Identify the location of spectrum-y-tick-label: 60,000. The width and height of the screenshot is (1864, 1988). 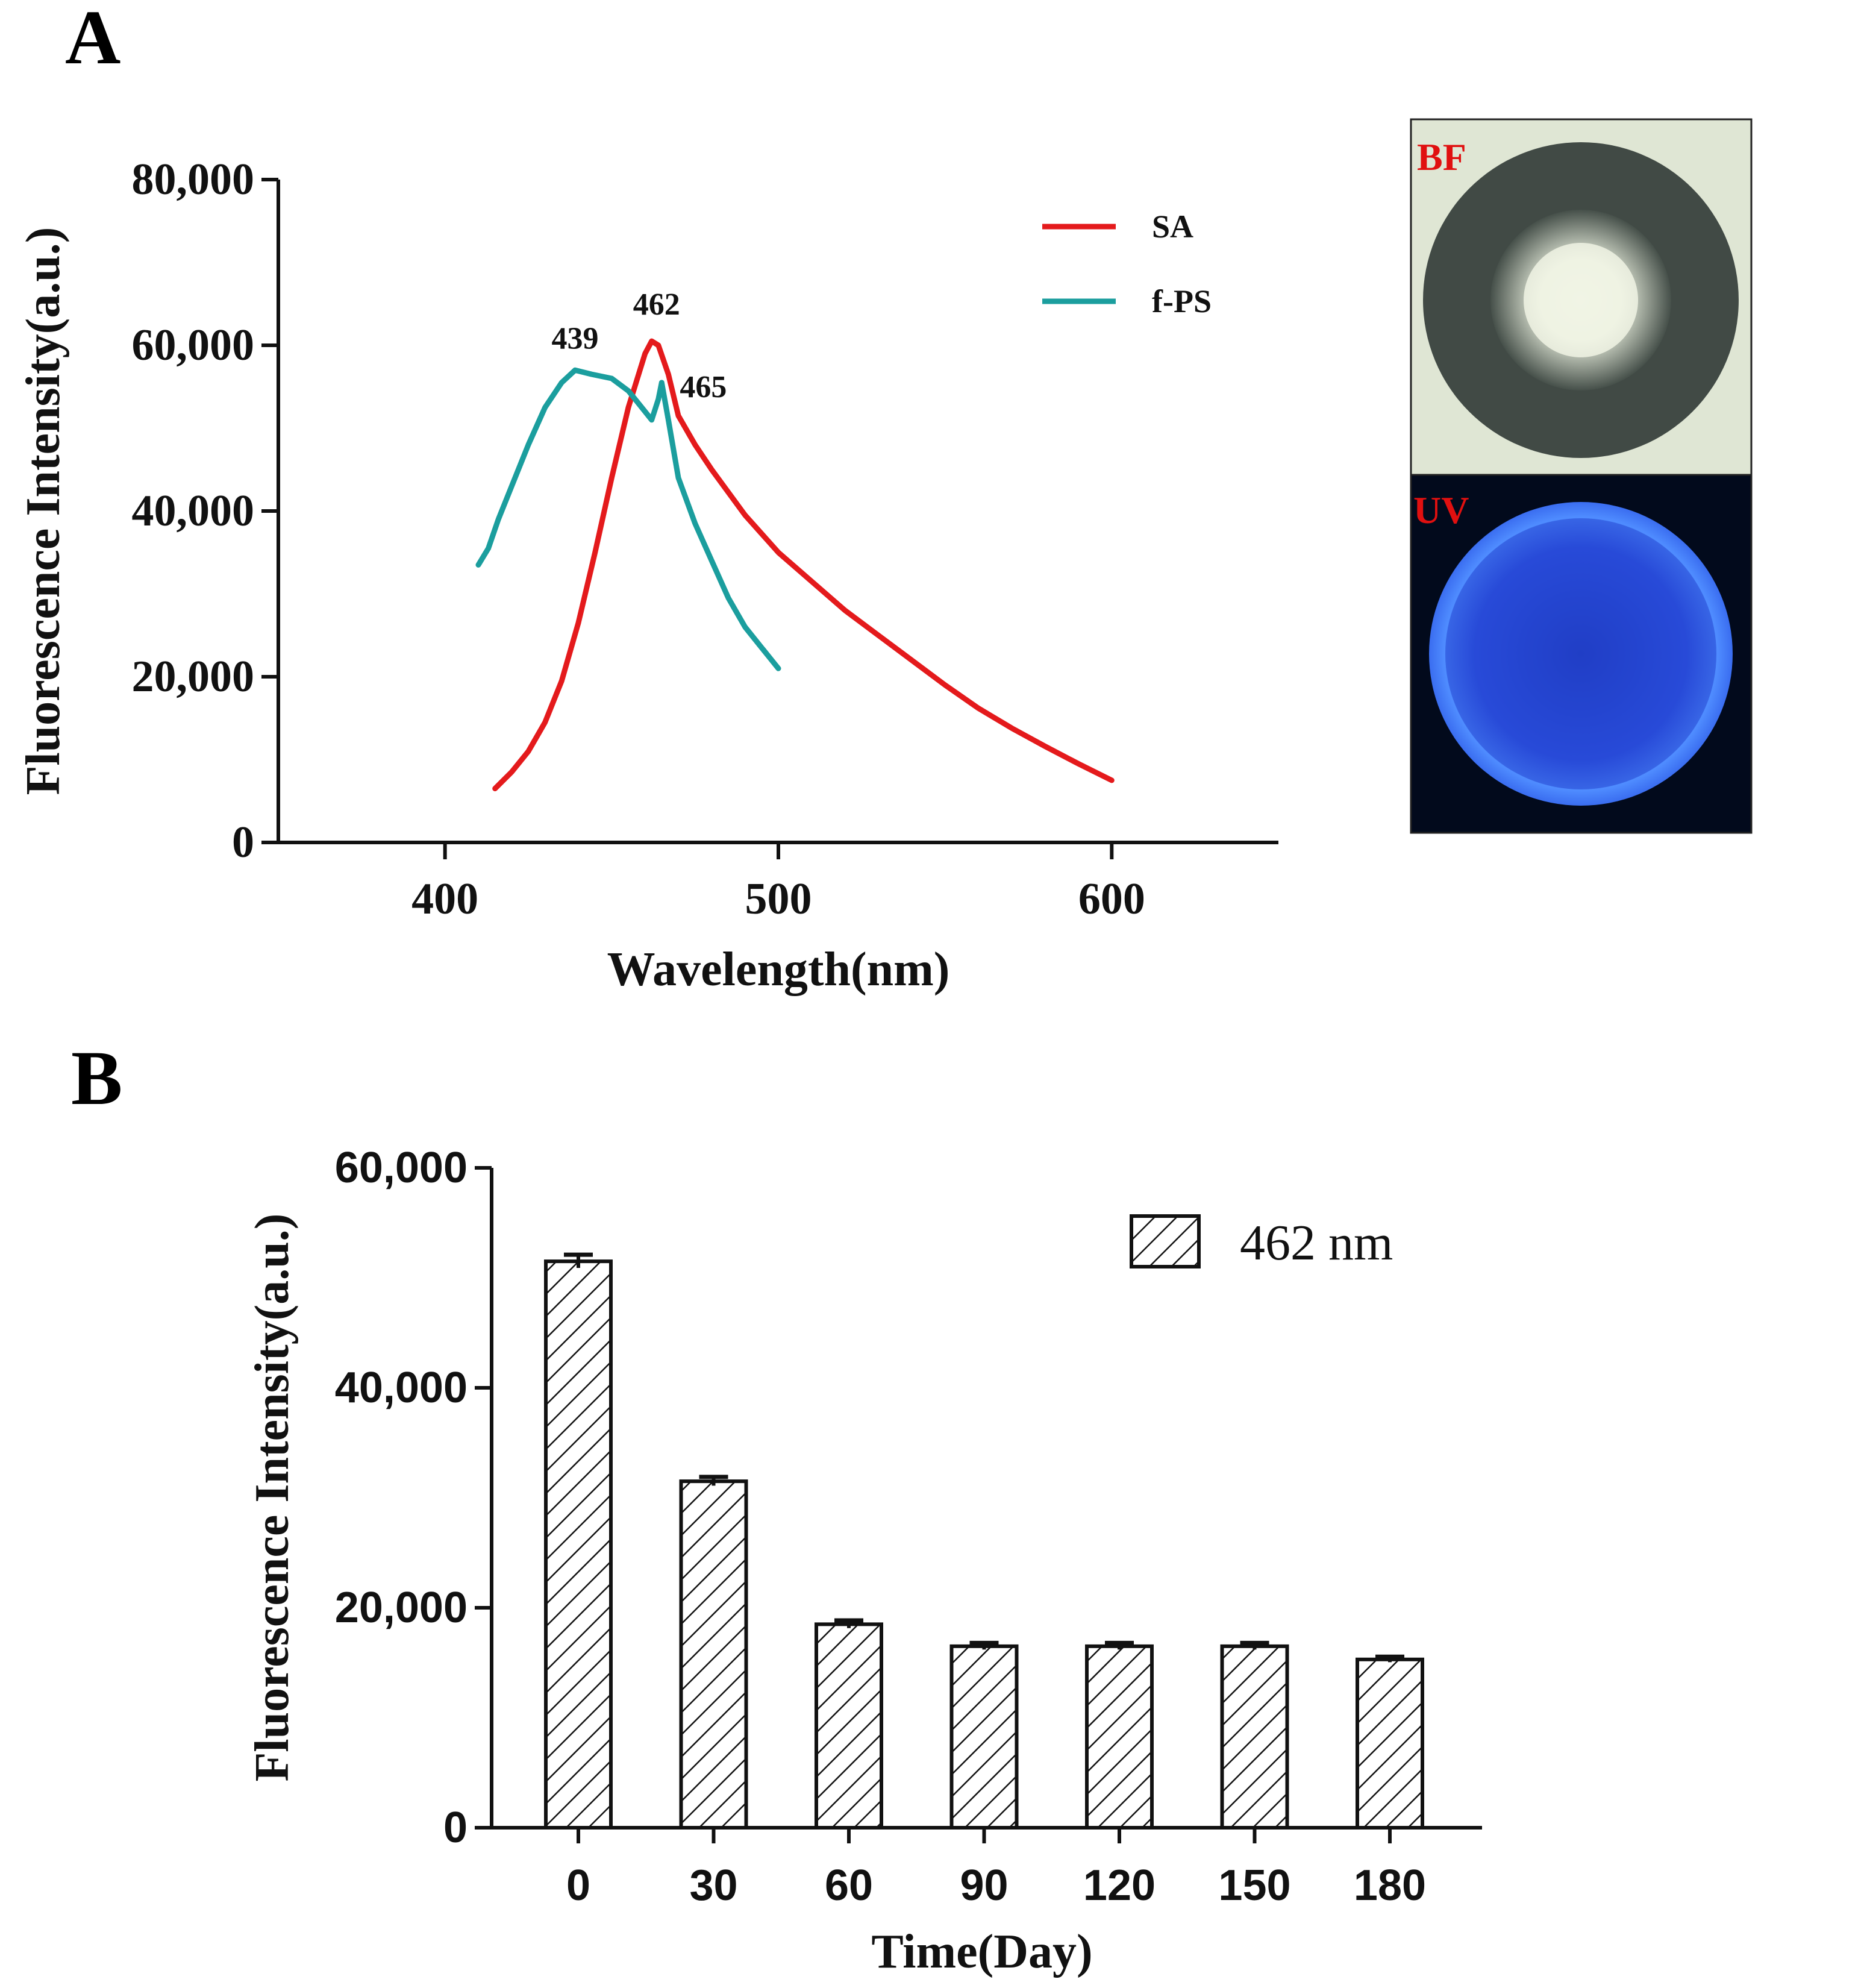
(193, 345).